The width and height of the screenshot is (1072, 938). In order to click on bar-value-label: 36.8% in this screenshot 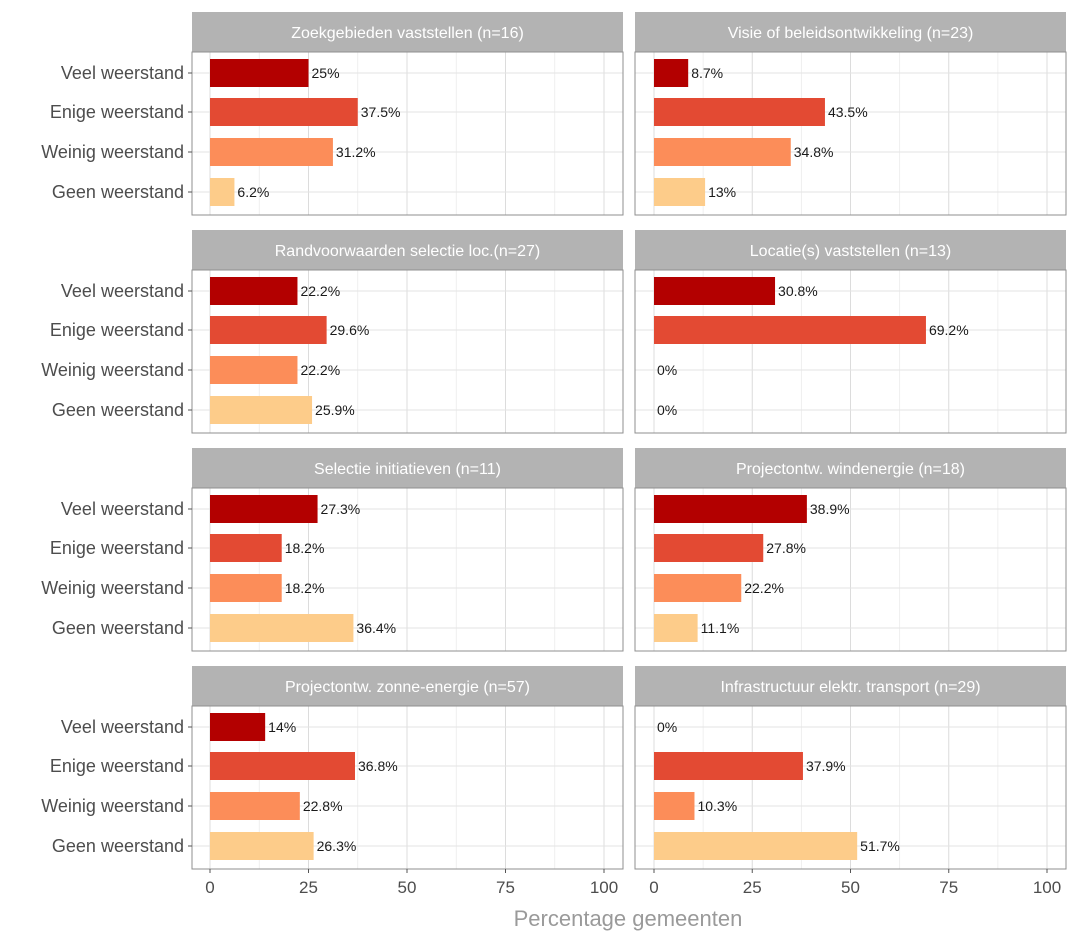, I will do `click(378, 766)`.